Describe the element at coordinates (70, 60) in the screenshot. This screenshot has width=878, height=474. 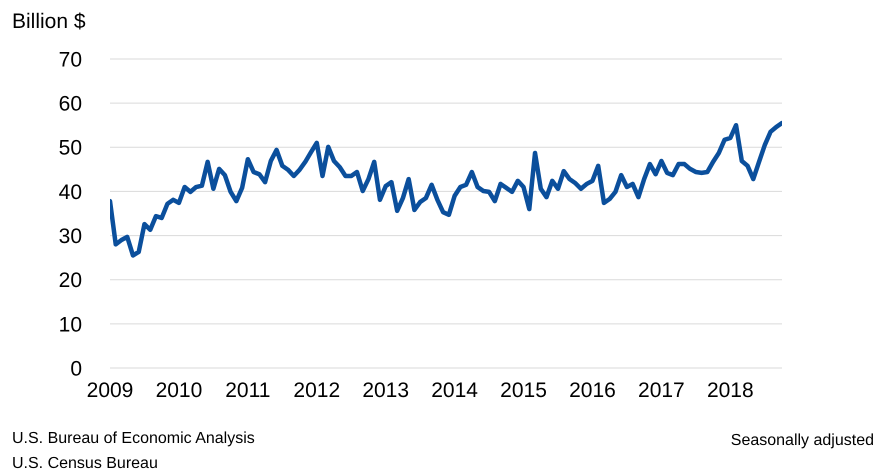
I see `y-tick-label: 70` at that location.